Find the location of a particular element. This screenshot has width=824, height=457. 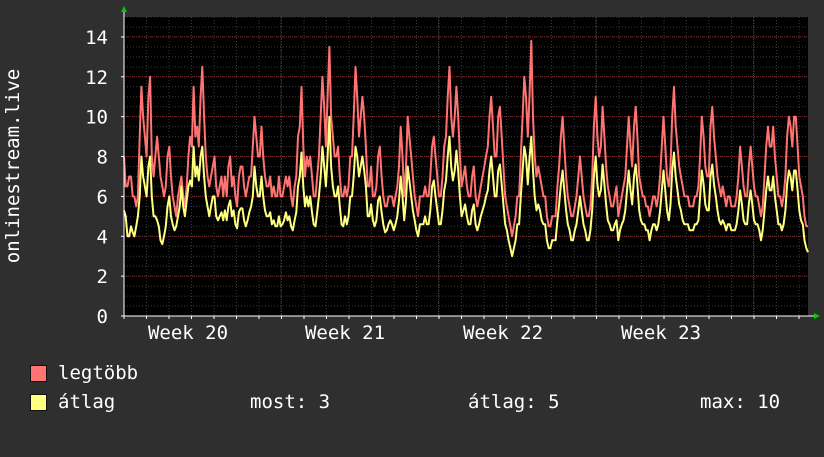

y-axis-label: onlinestream.live is located at coordinates (13, 166).